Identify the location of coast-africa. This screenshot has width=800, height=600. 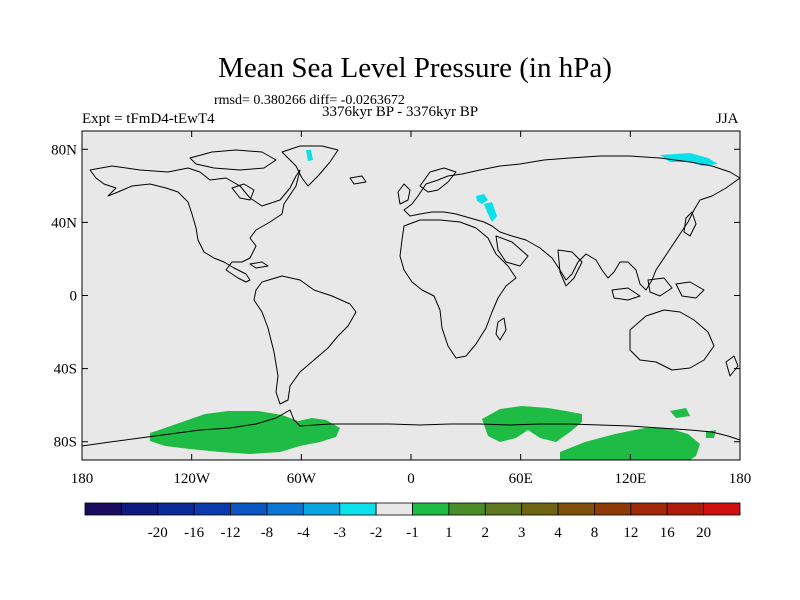
(458, 289).